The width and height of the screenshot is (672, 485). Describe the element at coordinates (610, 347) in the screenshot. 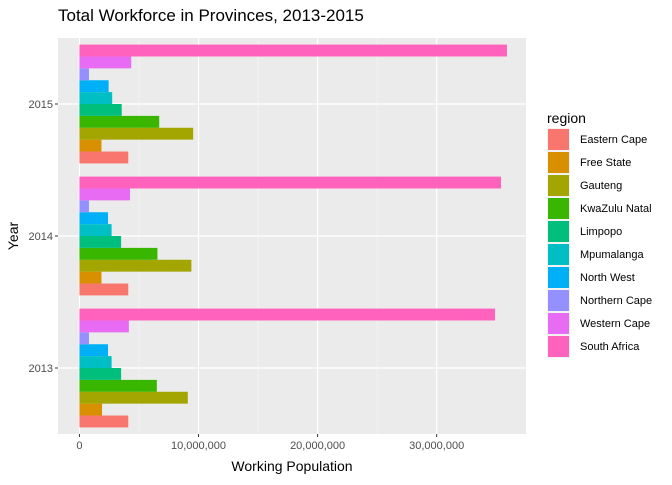

I see `legend-label: South Africa` at that location.